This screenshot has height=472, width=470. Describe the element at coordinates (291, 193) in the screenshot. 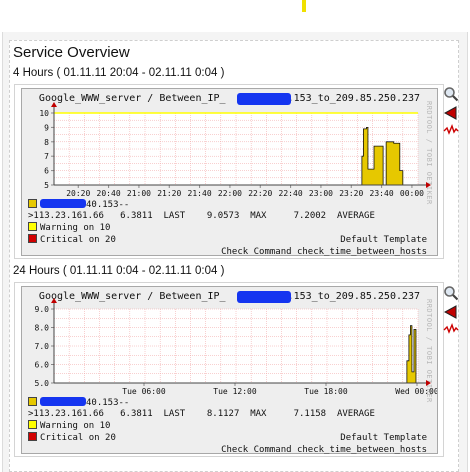

I see `x-tick-label: 22:40` at that location.